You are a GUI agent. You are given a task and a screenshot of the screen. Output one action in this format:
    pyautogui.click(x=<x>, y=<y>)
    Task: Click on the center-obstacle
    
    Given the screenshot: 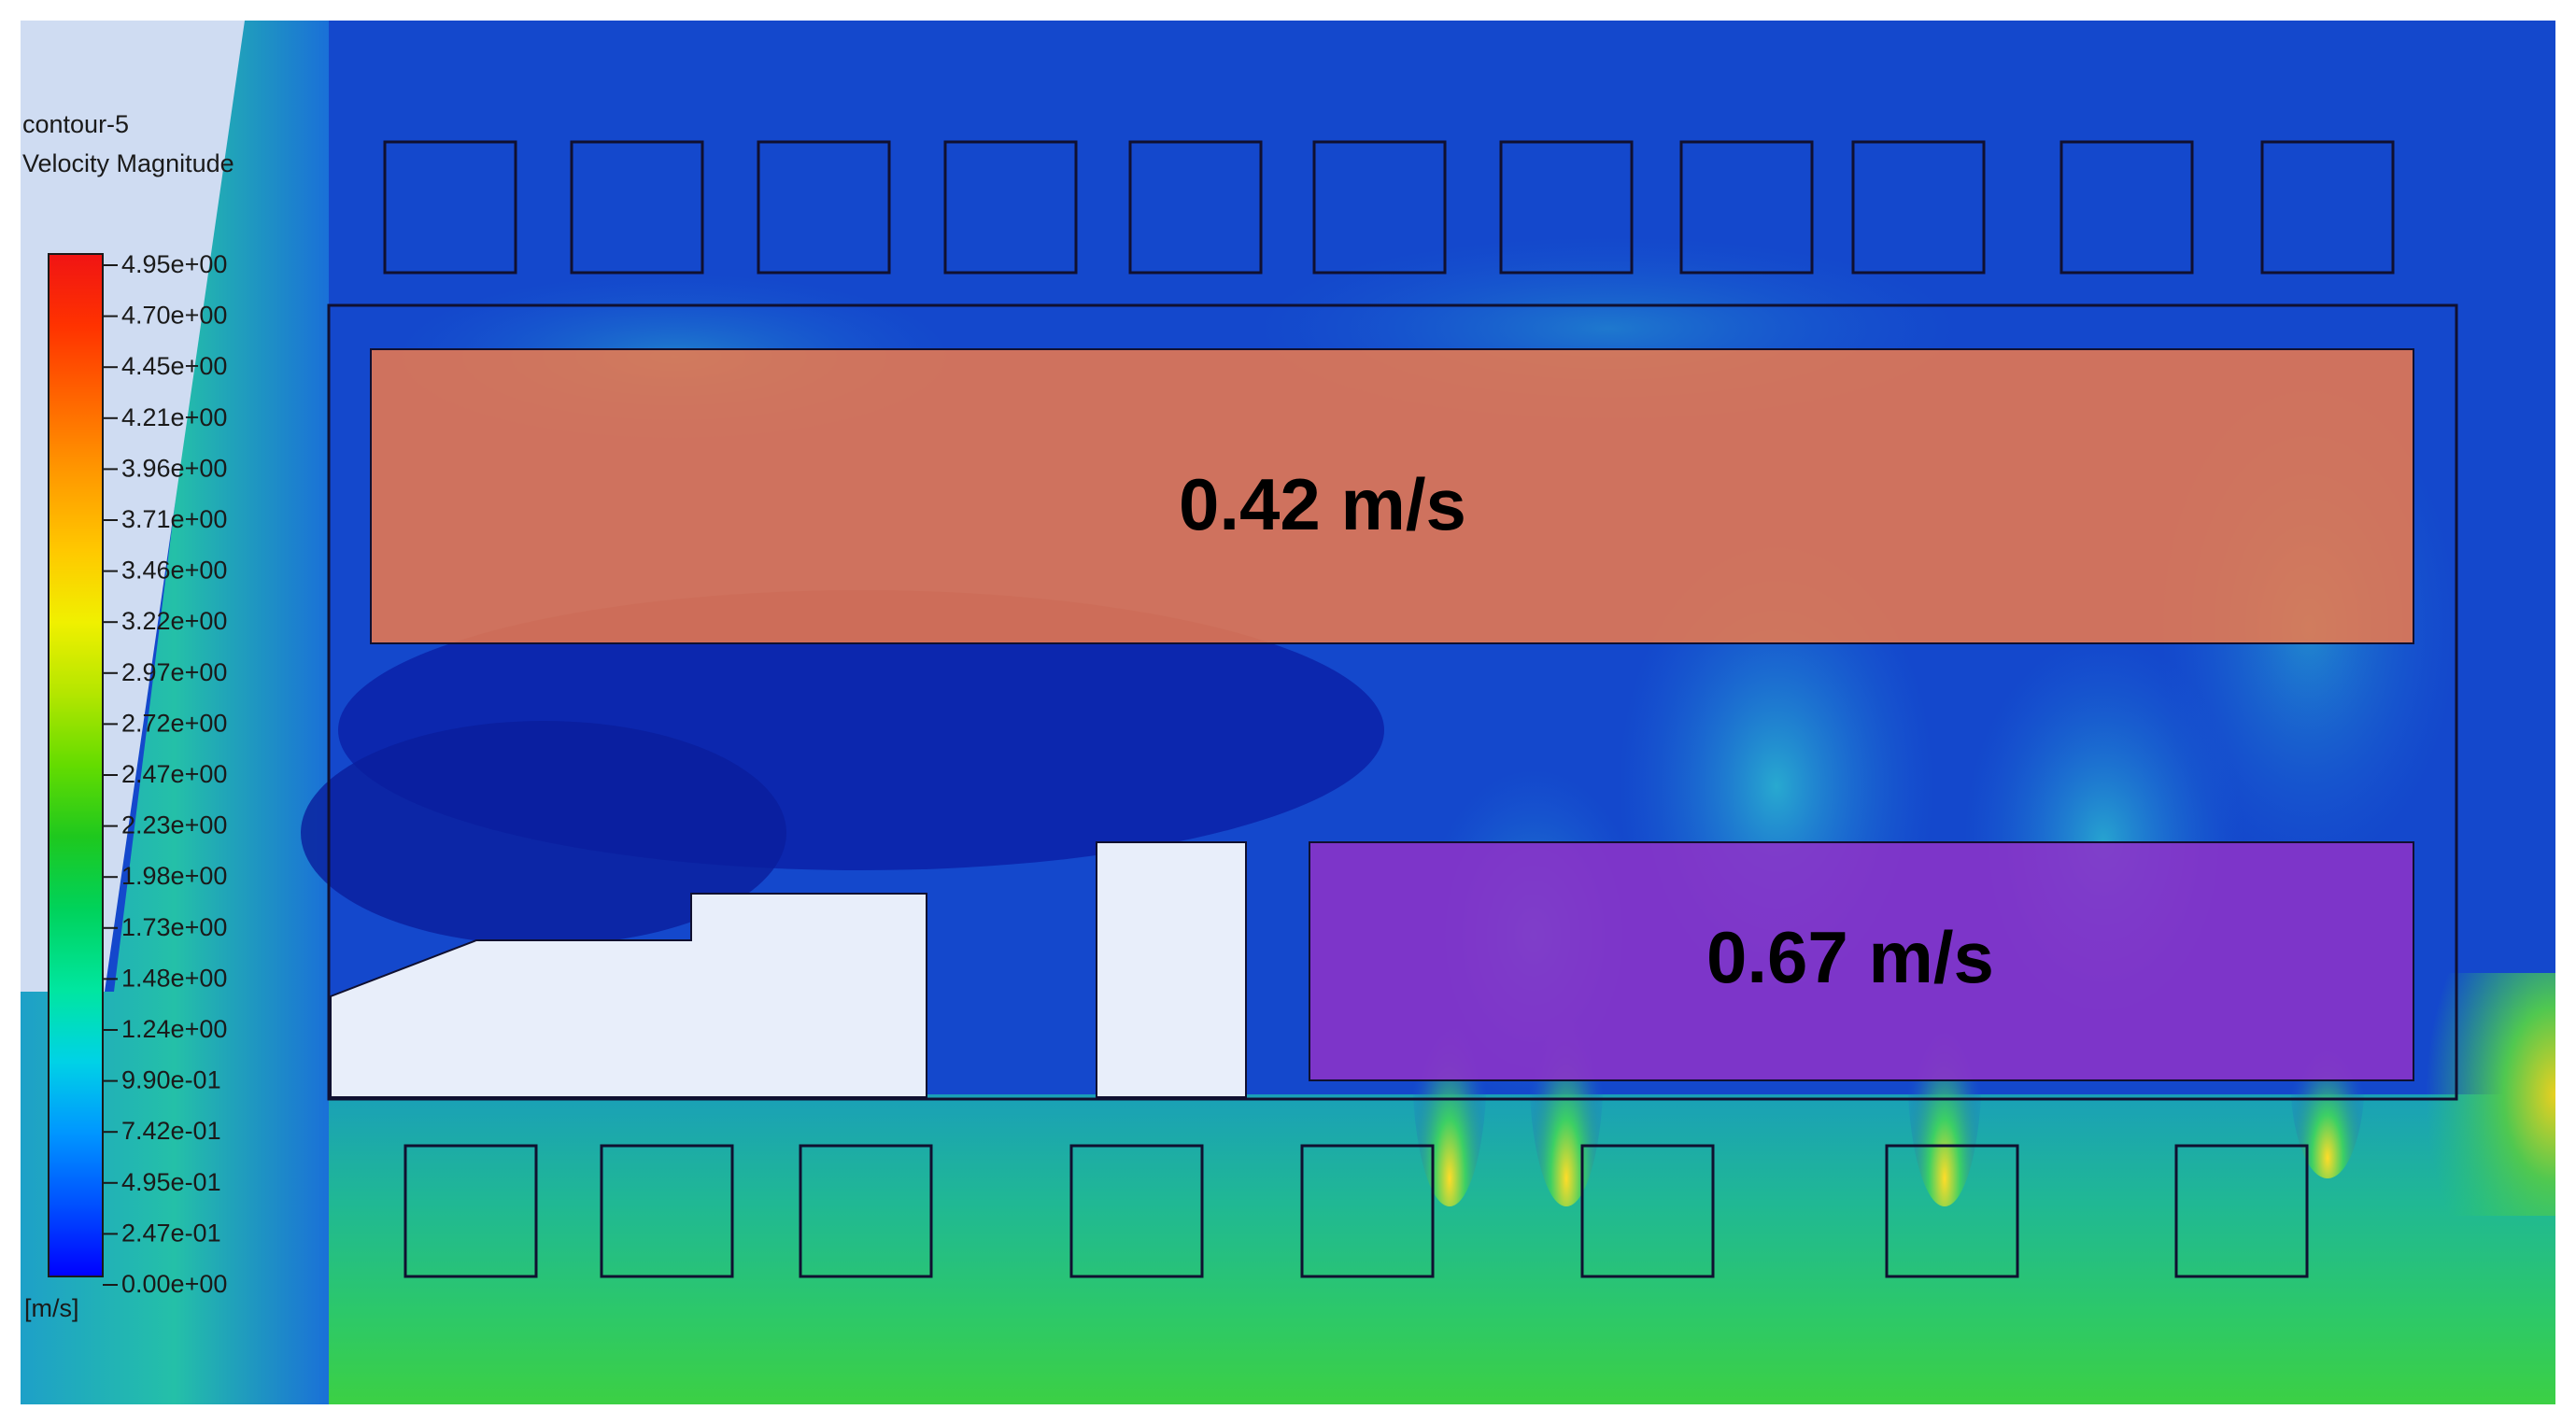 What is the action you would take?
    pyautogui.click(x=1171, y=969)
    